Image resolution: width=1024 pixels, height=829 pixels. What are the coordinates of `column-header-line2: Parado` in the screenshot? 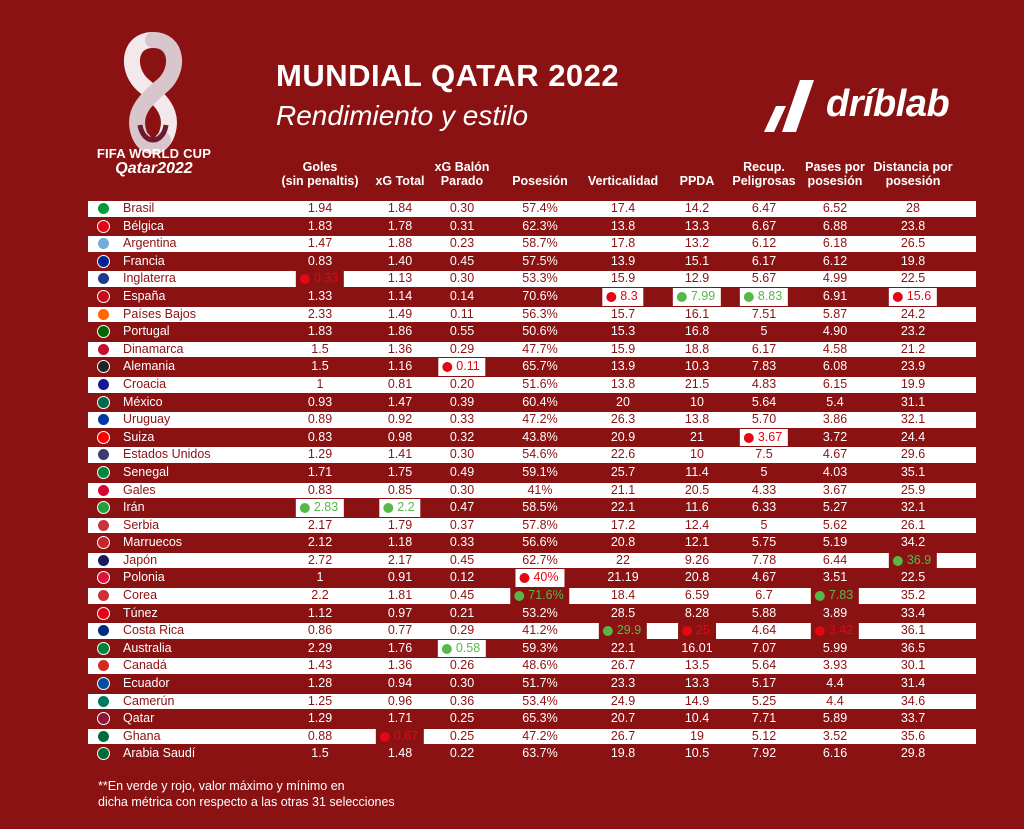 It's located at (462, 181).